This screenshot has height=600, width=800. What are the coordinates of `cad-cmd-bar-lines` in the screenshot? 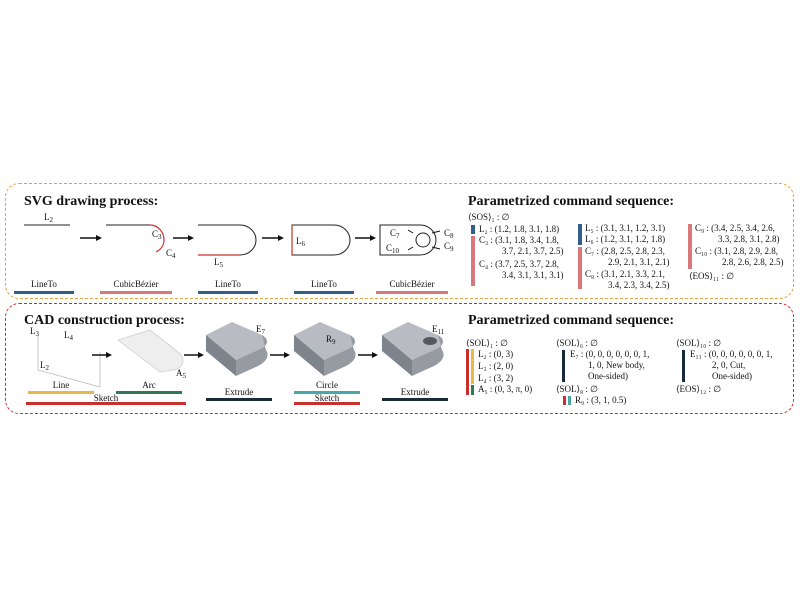 It's located at (472, 366).